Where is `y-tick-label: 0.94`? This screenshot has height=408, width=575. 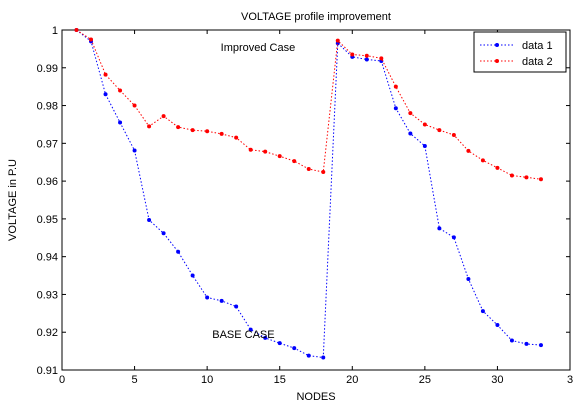 y-tick-label: 0.94 is located at coordinates (47, 258).